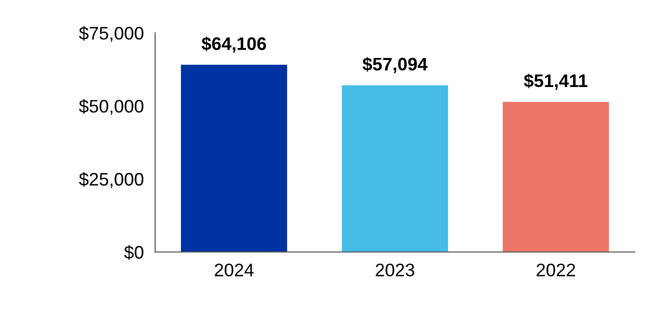 This screenshot has height=326, width=666. I want to click on x-tick-label: 2024, so click(234, 270).